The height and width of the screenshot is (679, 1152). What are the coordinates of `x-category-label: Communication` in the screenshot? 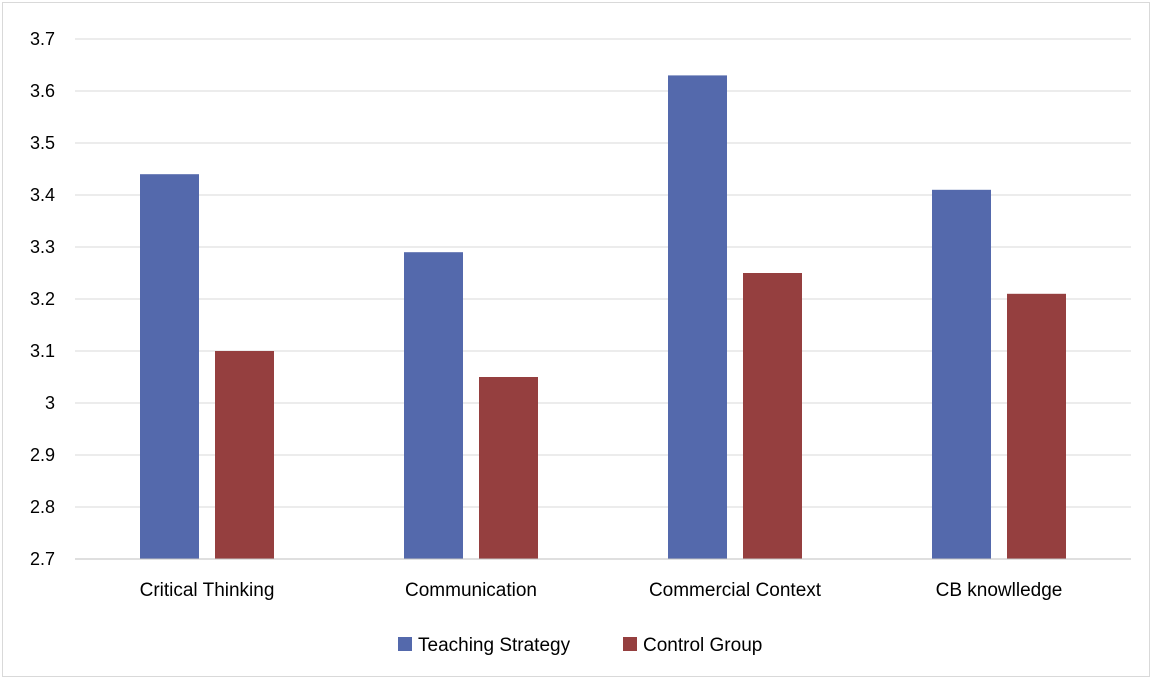 It's located at (471, 590).